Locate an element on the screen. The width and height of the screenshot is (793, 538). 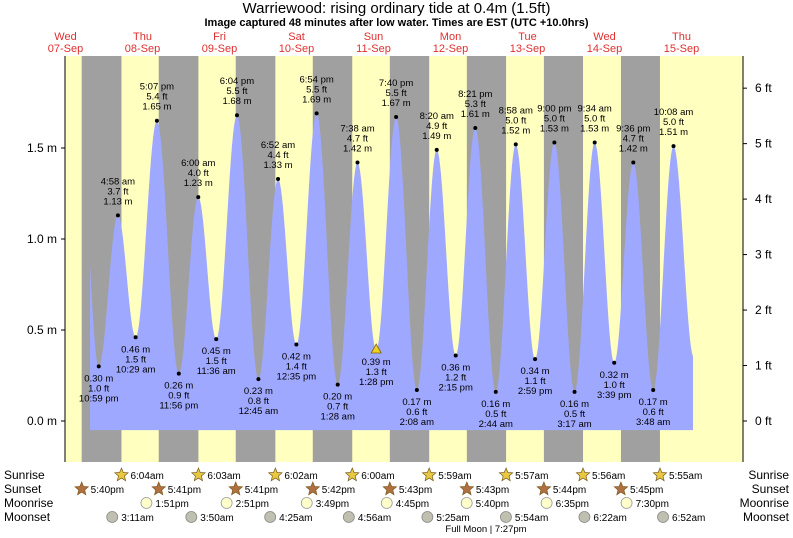
high-tide-label: 7:40 pm5.5 ft1.67 m is located at coordinates (396, 93).